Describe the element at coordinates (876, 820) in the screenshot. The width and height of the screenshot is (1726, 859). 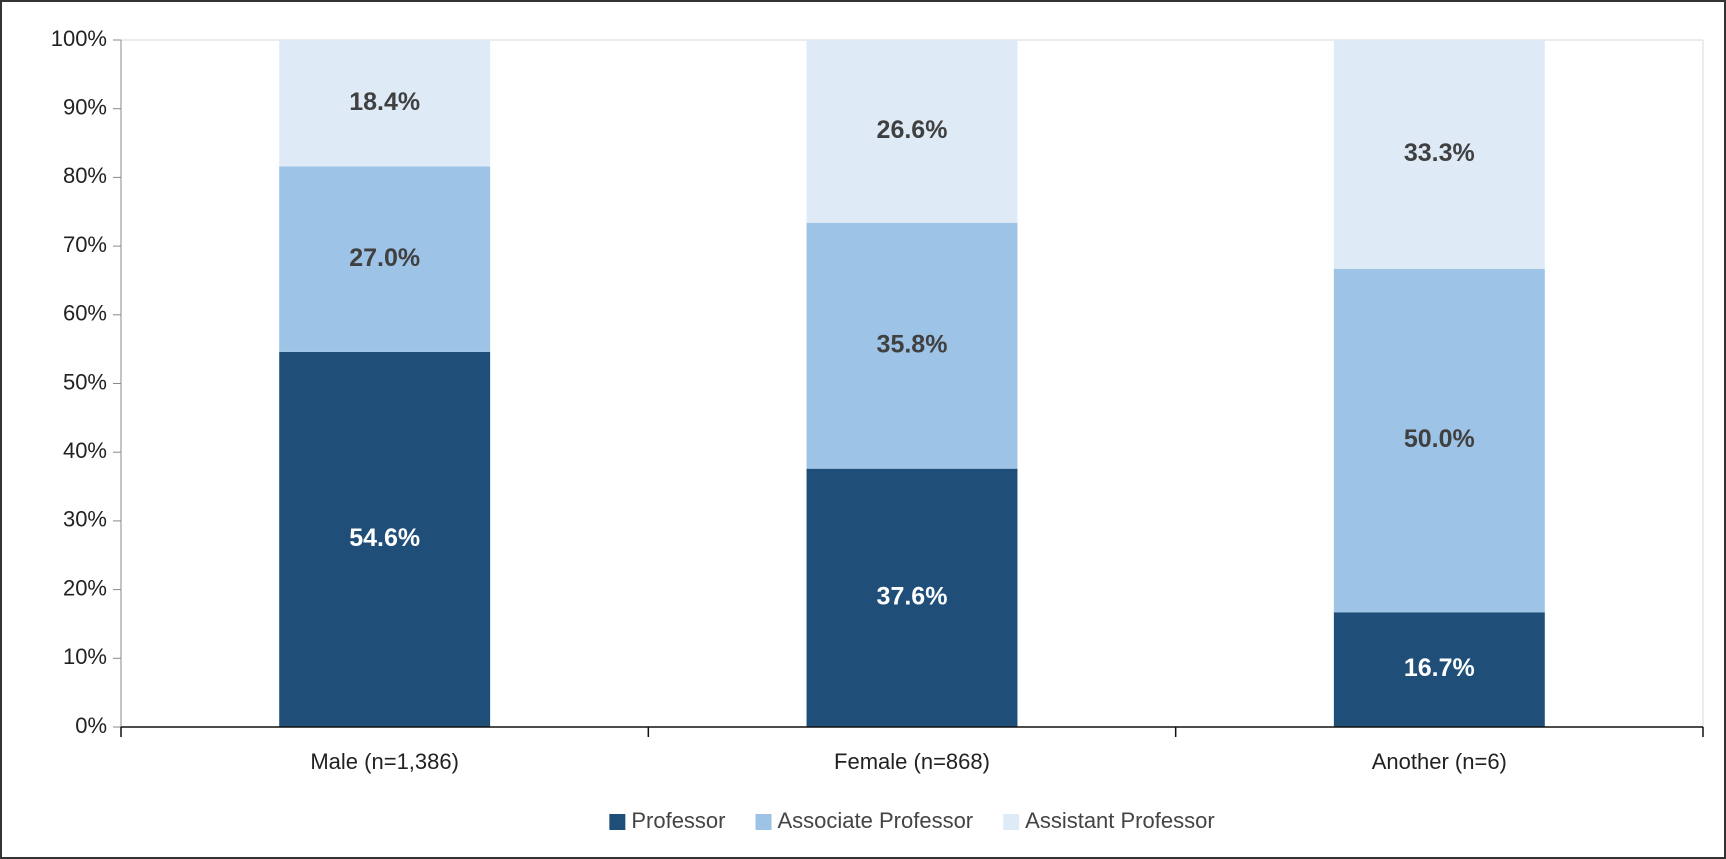
I see `legend-label: Associate Professor` at that location.